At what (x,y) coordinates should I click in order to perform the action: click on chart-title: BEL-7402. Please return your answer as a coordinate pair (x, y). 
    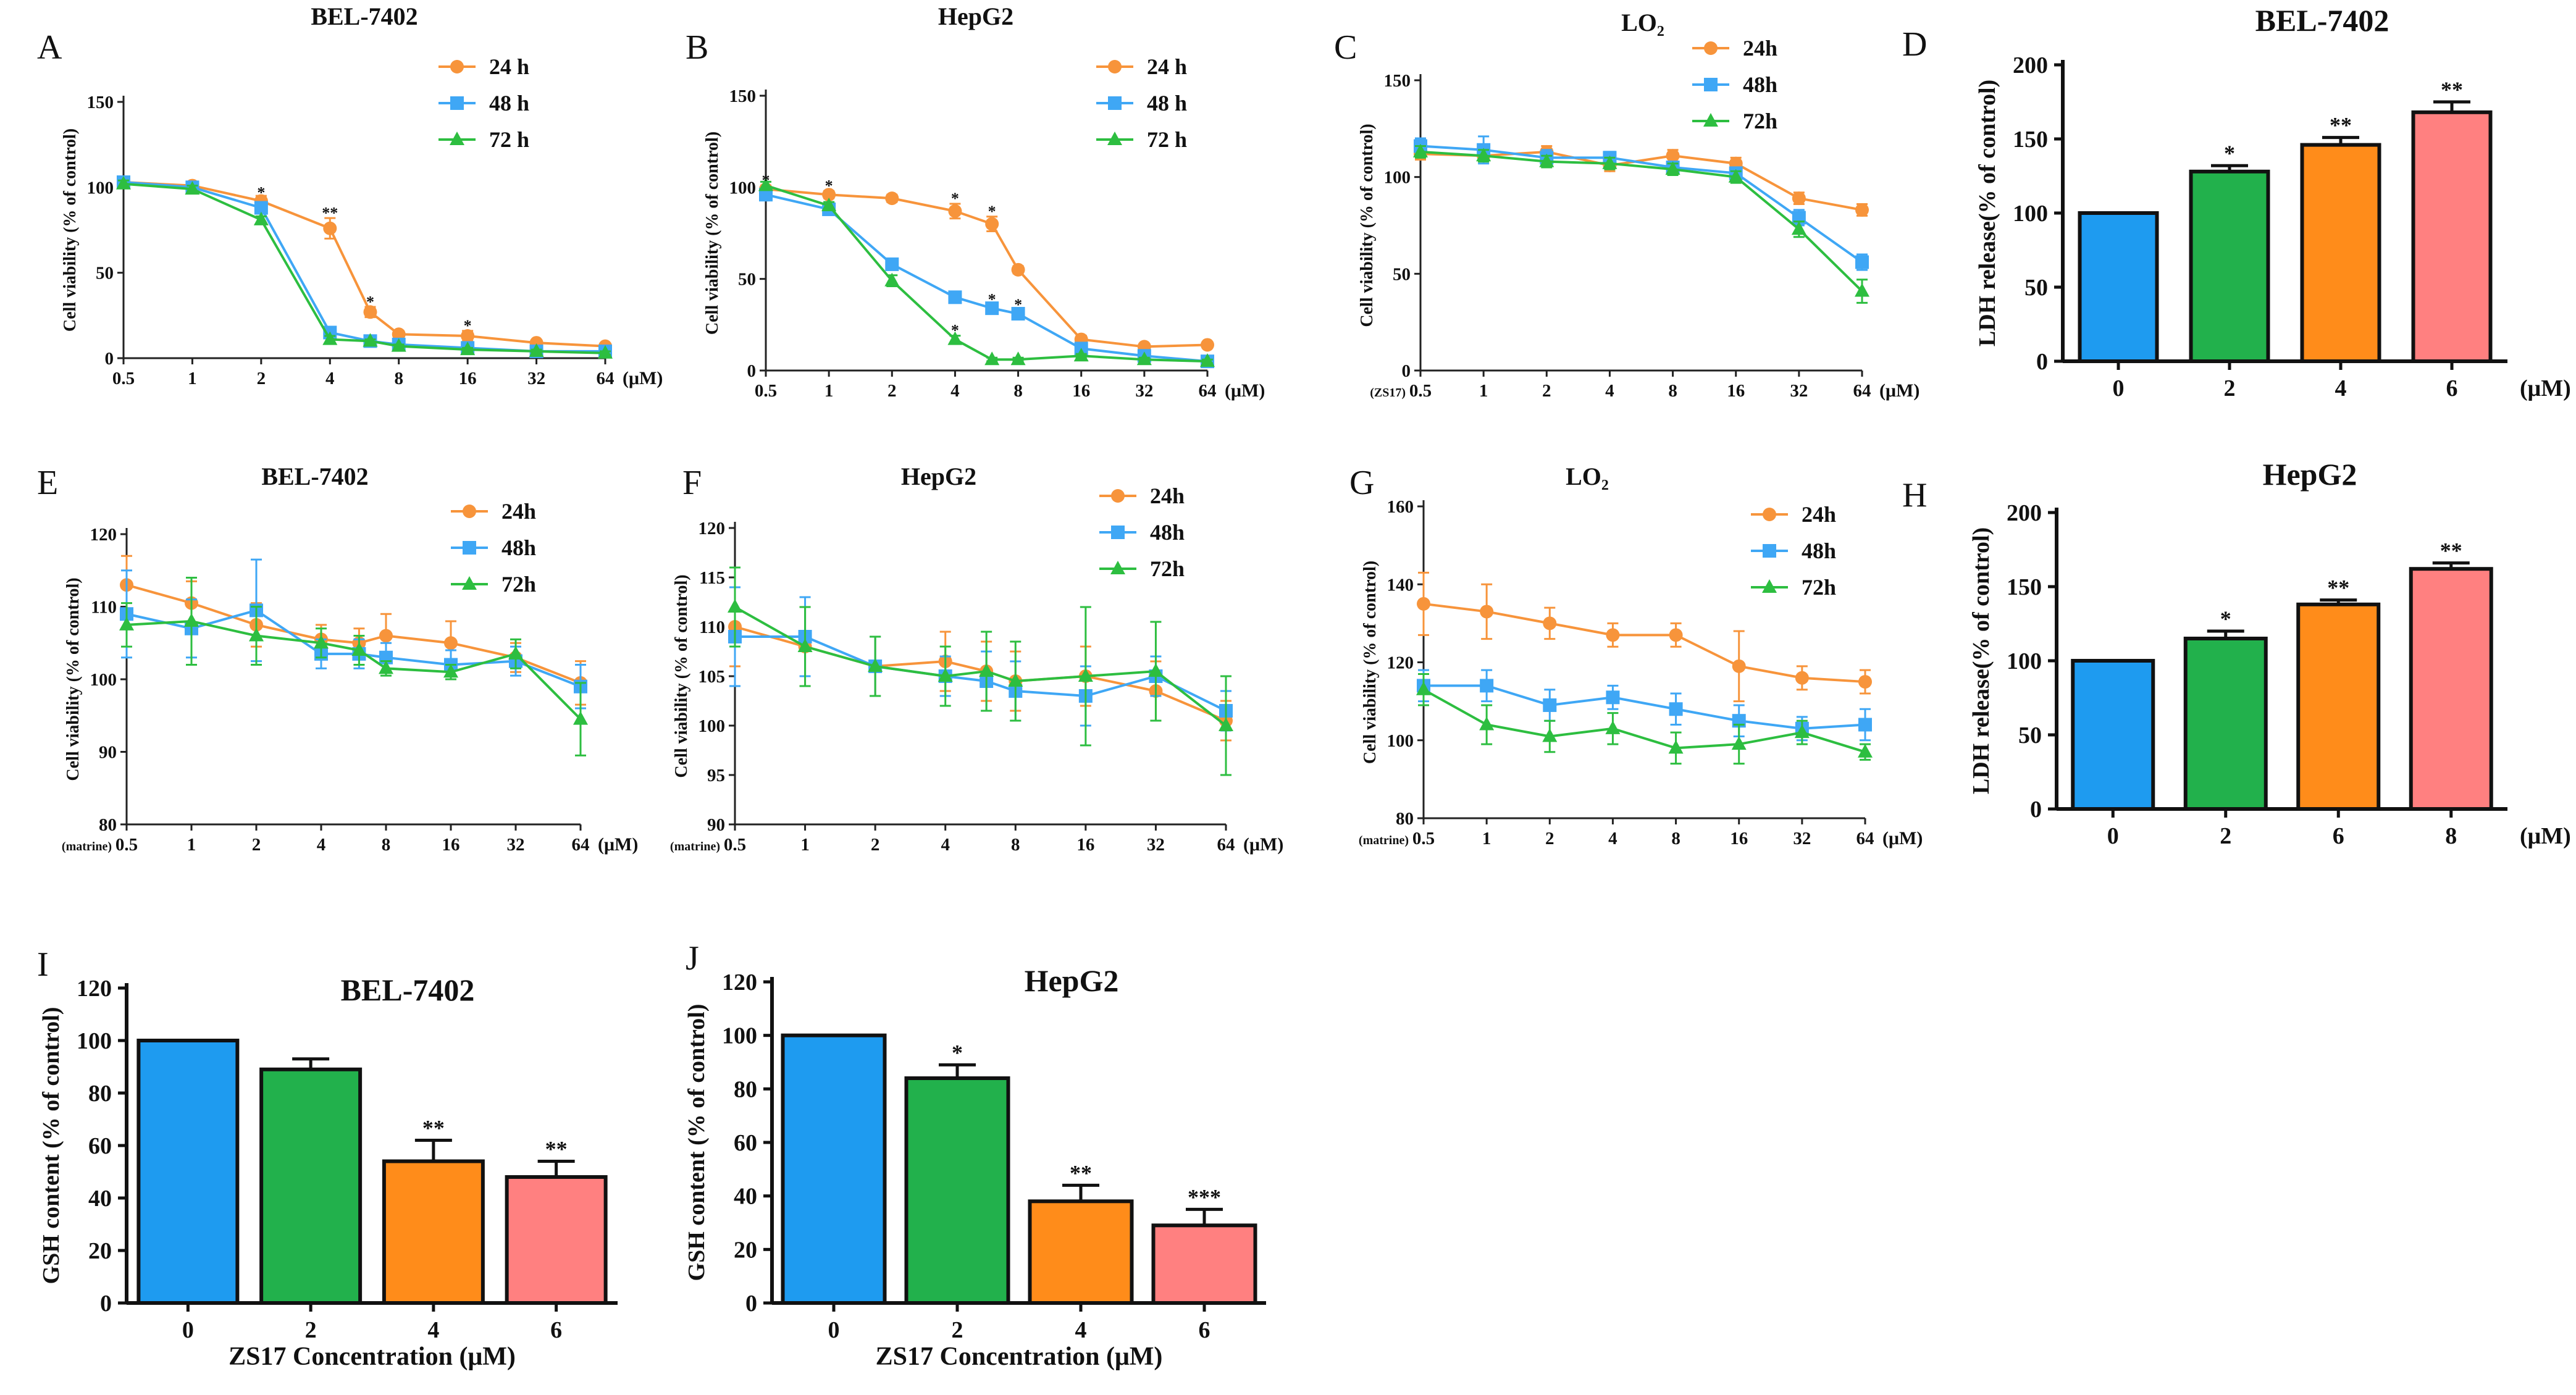
    Looking at the image, I should click on (314, 476).